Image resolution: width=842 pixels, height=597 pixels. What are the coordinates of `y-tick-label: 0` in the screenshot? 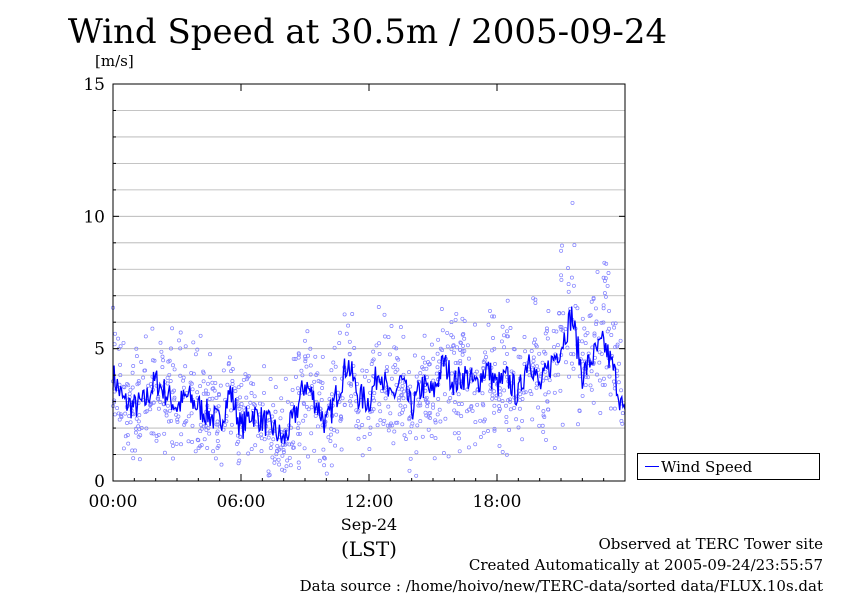 It's located at (99, 482).